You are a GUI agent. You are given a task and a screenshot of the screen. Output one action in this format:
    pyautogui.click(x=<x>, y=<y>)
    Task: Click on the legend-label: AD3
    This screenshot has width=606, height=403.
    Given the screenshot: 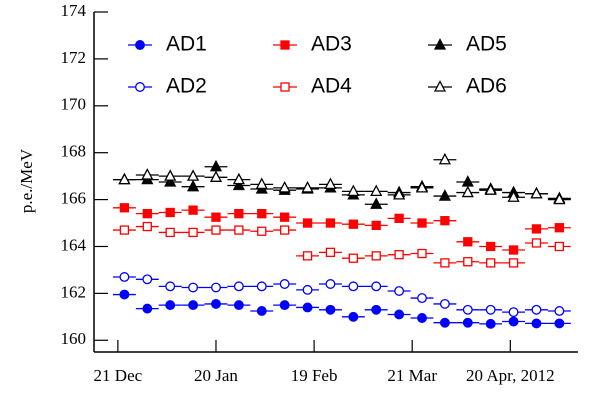 What is the action you would take?
    pyautogui.click(x=331, y=44)
    